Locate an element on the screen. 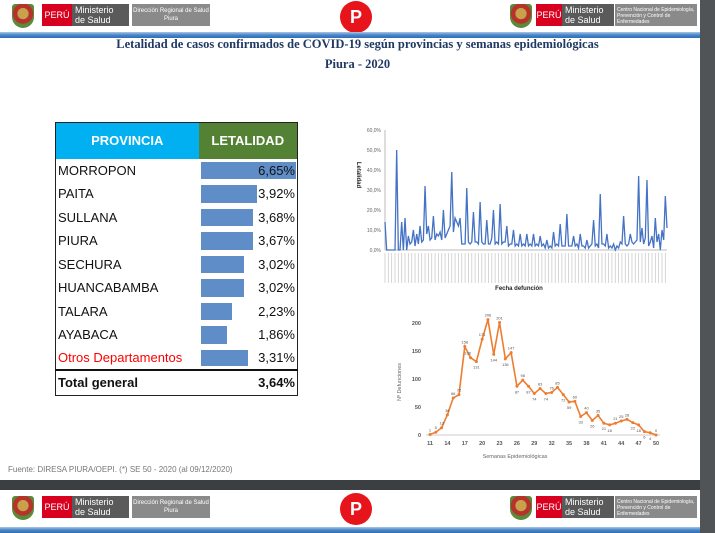  table-row: PIURA 3,67% is located at coordinates (177, 241).